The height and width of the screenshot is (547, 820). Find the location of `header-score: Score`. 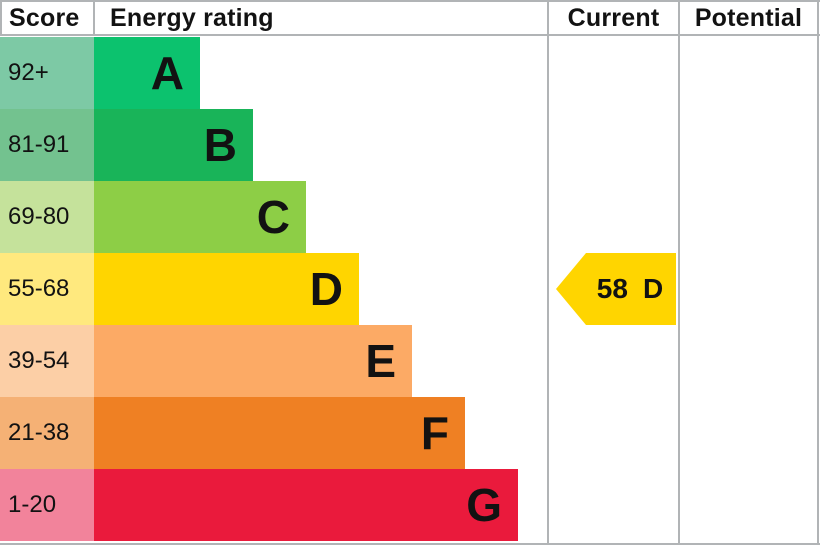

header-score: Score is located at coordinates (44, 17).